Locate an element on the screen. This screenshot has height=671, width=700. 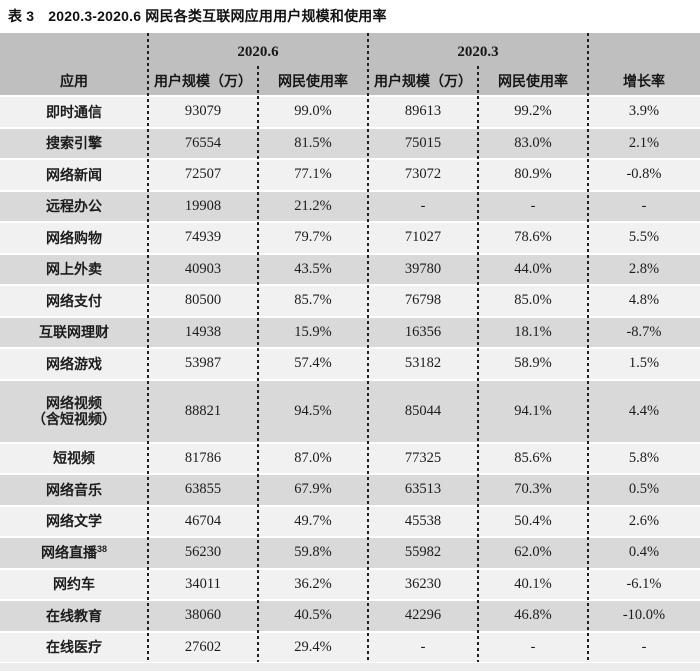
usage-rate-2020-6-cell: 77.1% is located at coordinates (313, 174).